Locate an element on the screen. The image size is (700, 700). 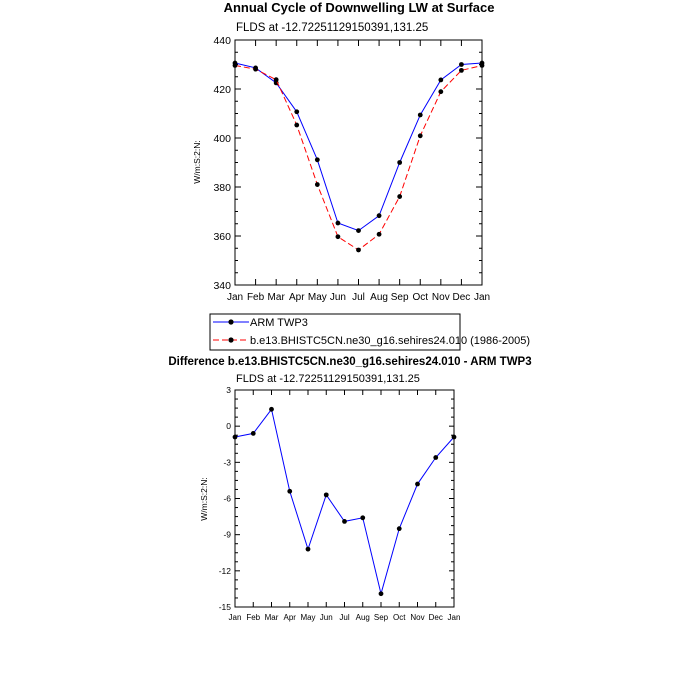
y-tick-label: 3 is located at coordinates (228, 390).